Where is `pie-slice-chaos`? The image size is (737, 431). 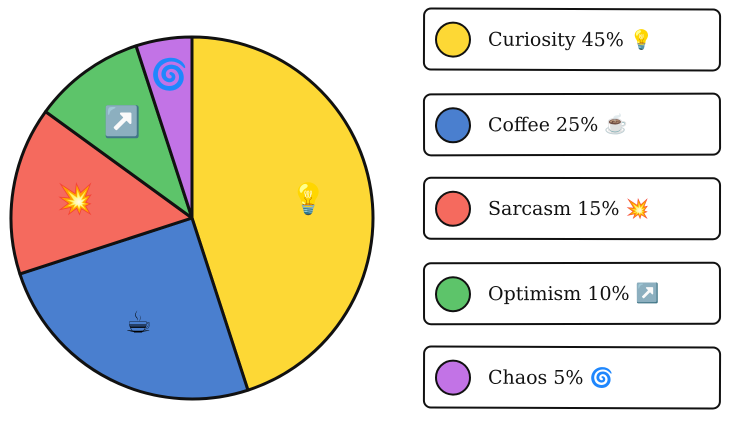
pie-slice-chaos is located at coordinates (164, 127).